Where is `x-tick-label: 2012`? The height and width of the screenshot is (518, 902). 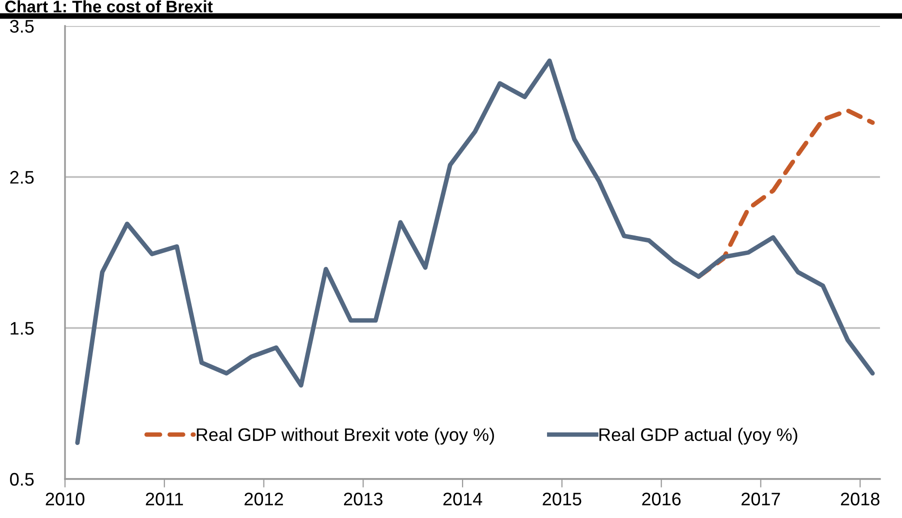
x-tick-label: 2012 is located at coordinates (263, 499).